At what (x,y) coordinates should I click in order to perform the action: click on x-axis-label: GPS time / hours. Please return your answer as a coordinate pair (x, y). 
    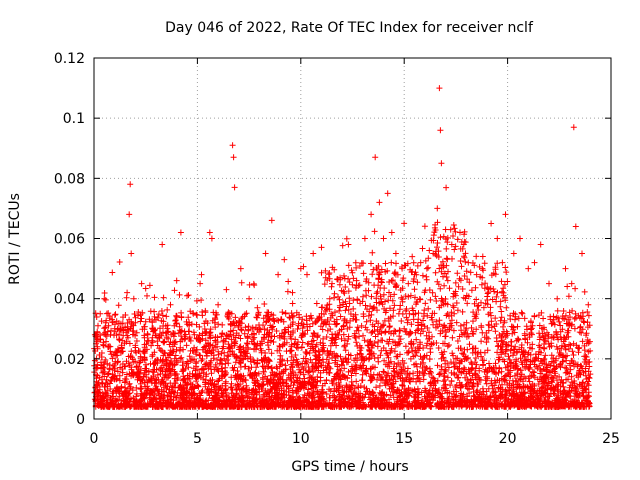
    Looking at the image, I should click on (349, 467).